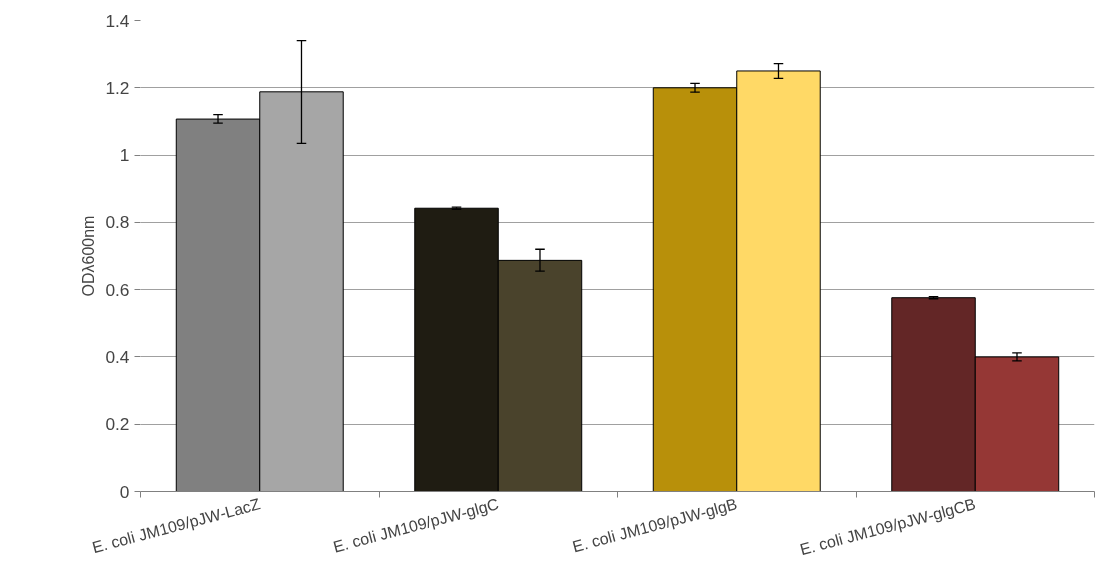  What do you see at coordinates (117, 289) in the screenshot?
I see `y-tick-label: 0.6` at bounding box center [117, 289].